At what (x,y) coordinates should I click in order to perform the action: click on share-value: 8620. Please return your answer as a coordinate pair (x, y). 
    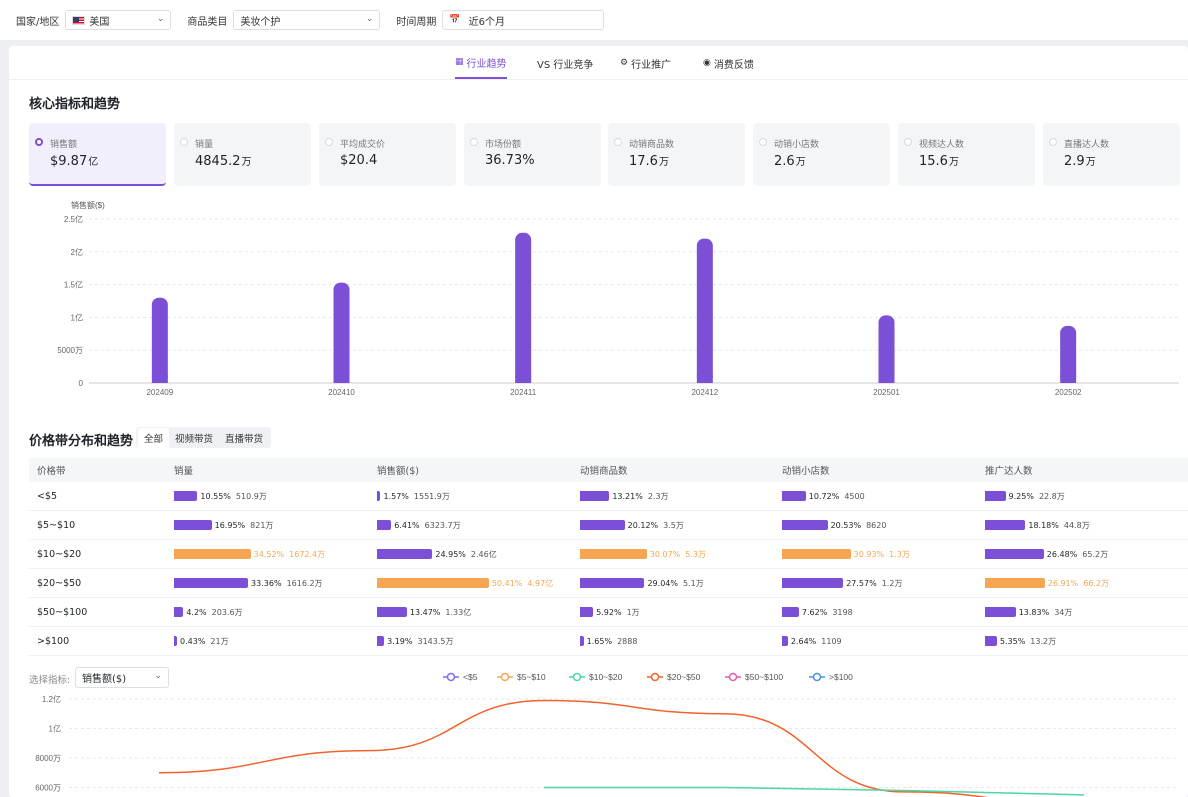
    Looking at the image, I should click on (876, 525).